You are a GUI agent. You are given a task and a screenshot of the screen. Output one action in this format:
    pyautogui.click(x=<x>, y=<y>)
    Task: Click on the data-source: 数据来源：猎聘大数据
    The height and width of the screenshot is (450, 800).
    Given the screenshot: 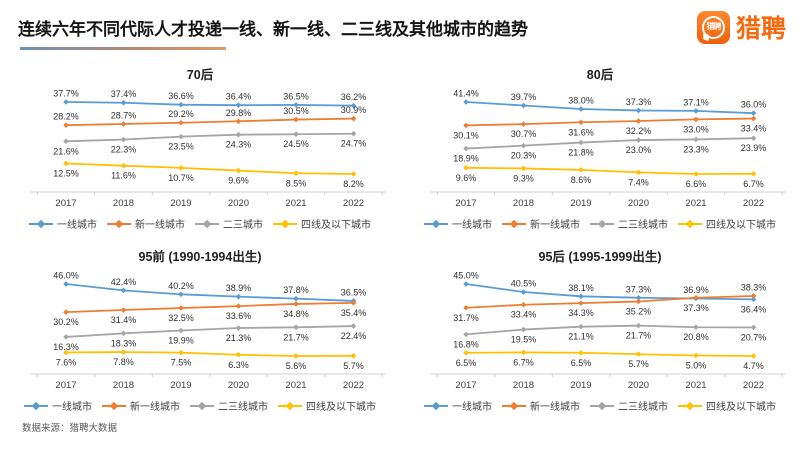 What is the action you would take?
    pyautogui.click(x=70, y=428)
    